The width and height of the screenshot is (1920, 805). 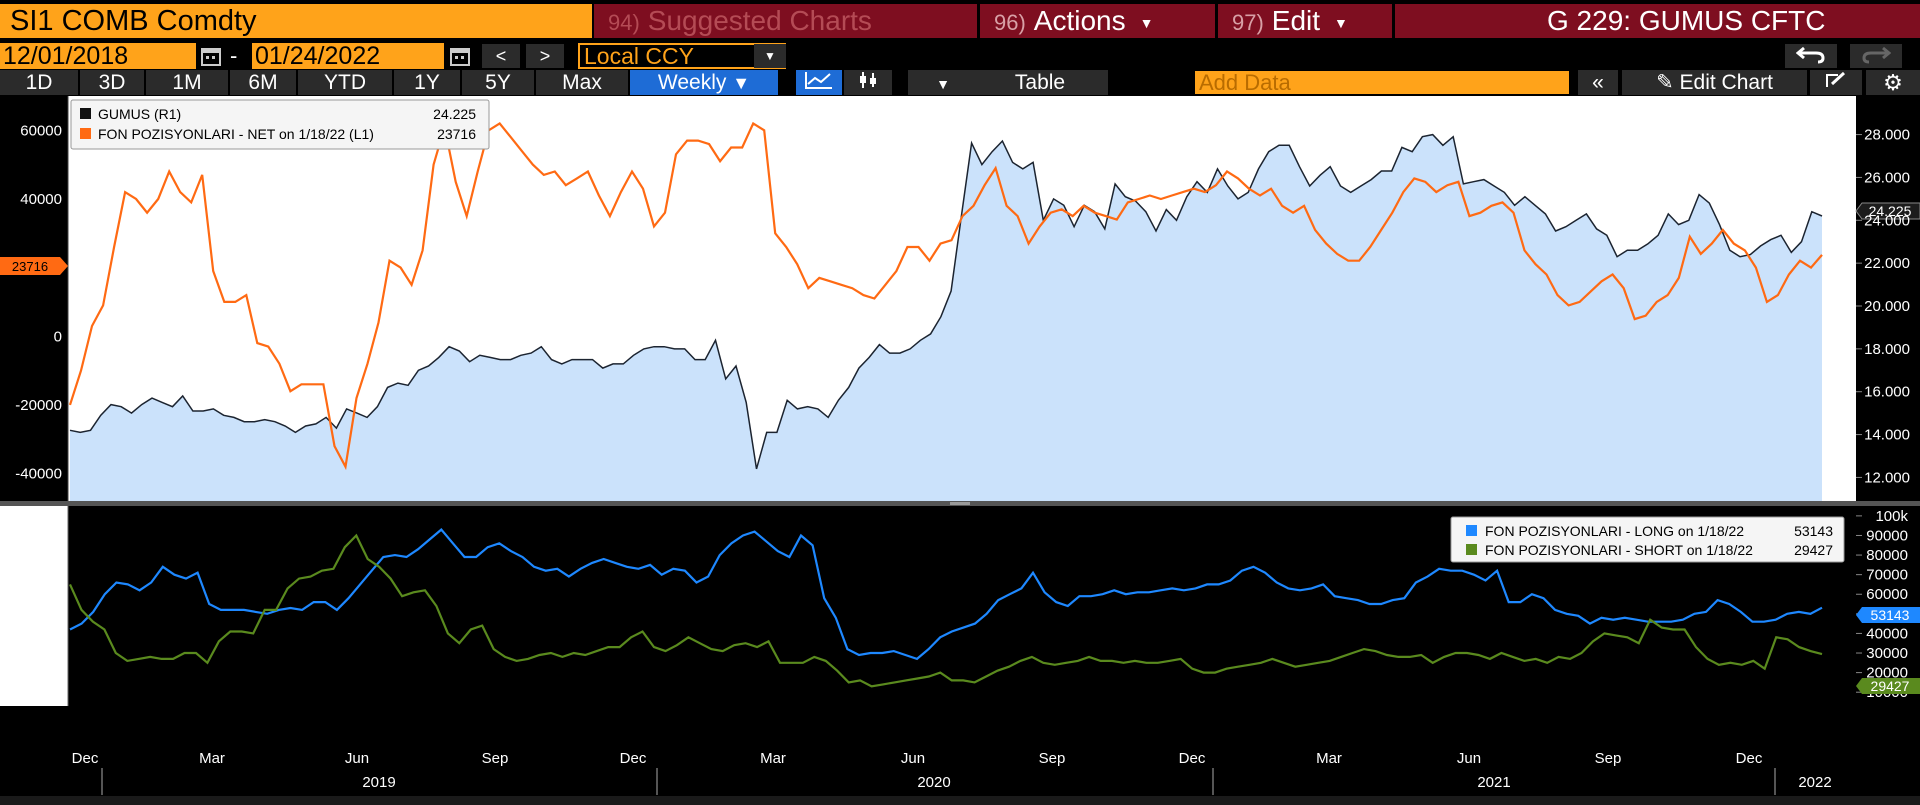 What do you see at coordinates (1888, 606) in the screenshot?
I see `lower-right-axis-bg` at bounding box center [1888, 606].